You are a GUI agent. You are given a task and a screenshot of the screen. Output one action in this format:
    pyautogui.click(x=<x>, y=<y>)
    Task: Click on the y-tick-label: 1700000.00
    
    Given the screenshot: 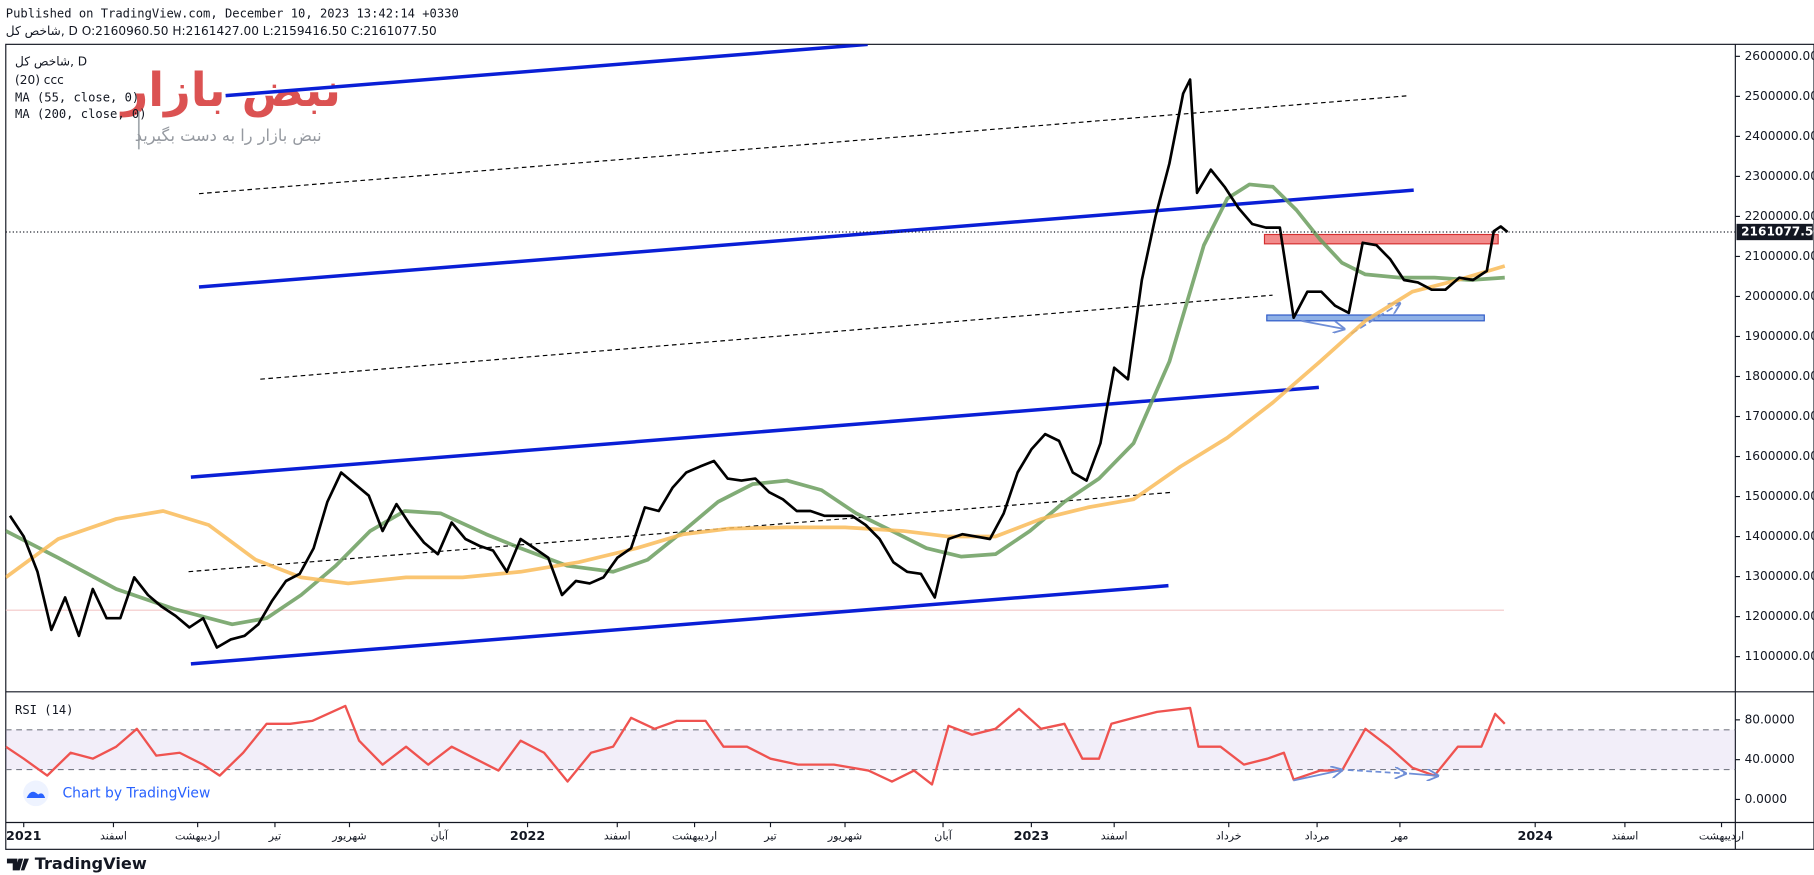 What is the action you would take?
    pyautogui.click(x=1779, y=416)
    